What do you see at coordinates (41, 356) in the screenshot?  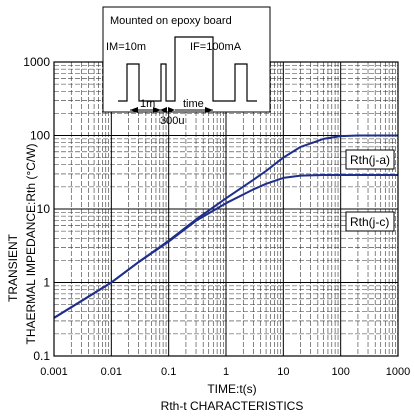 I see `y-tick-label: 0.1` at bounding box center [41, 356].